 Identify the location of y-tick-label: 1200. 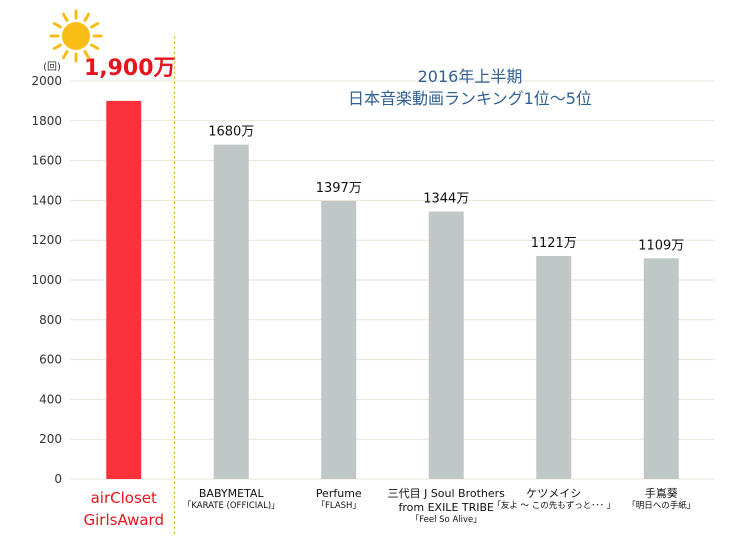
(46, 240).